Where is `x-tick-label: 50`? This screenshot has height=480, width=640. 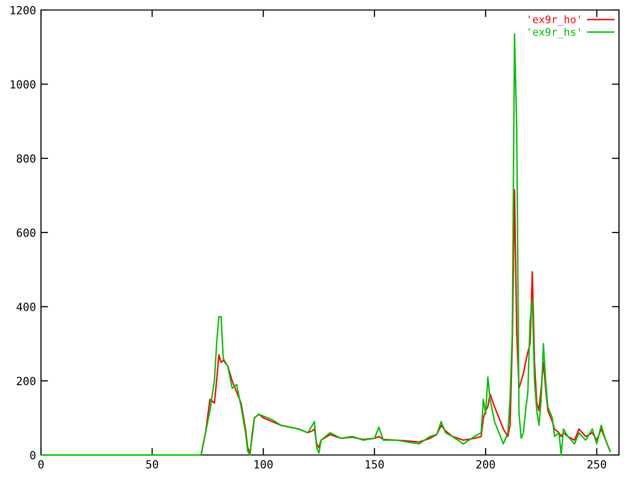 x-tick-label: 50 is located at coordinates (152, 464).